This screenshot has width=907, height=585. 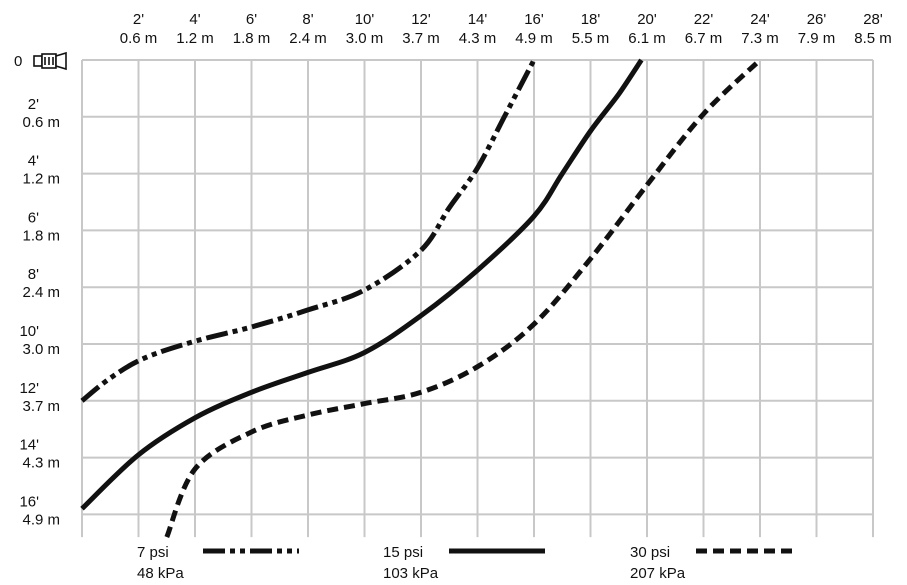 What do you see at coordinates (33, 161) in the screenshot?
I see `y-tick-label-ft: 4'` at bounding box center [33, 161].